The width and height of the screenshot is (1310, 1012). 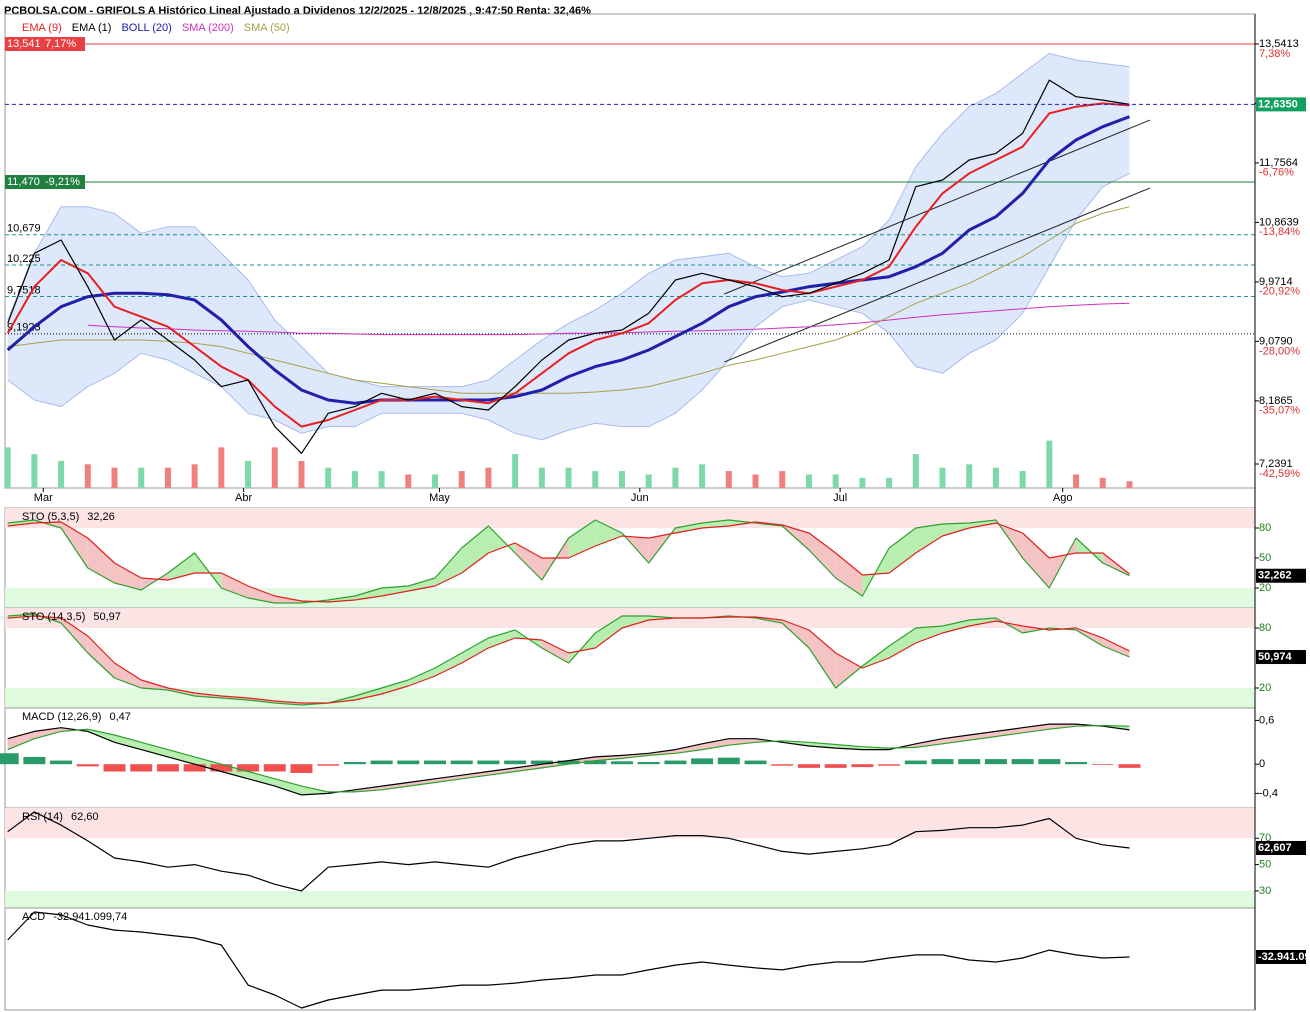 I want to click on y-tick-label: 8,1865, so click(x=1276, y=401).